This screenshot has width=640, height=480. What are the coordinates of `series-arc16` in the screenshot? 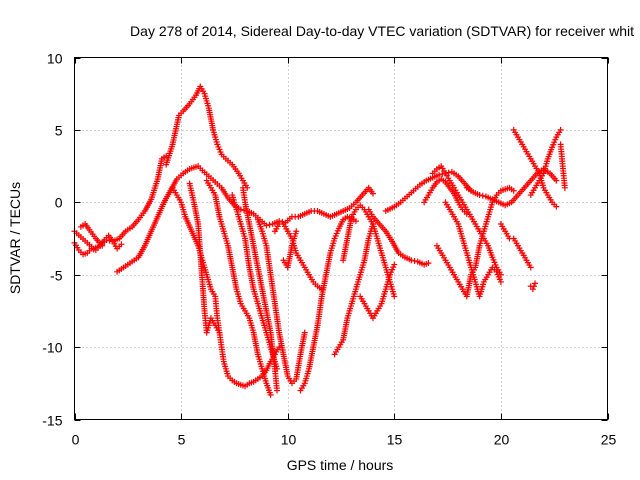 It's located at (358, 233).